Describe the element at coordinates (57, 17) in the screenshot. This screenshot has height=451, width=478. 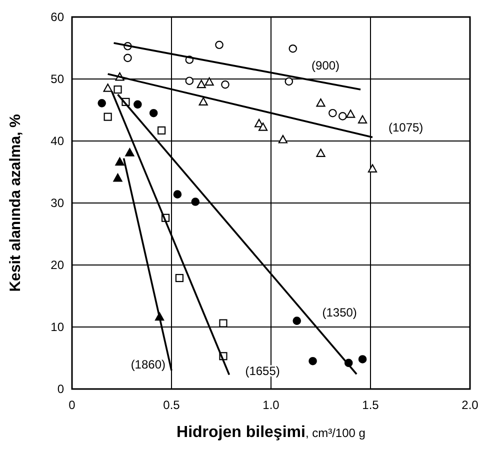
I see `y-tick-label: 60` at that location.